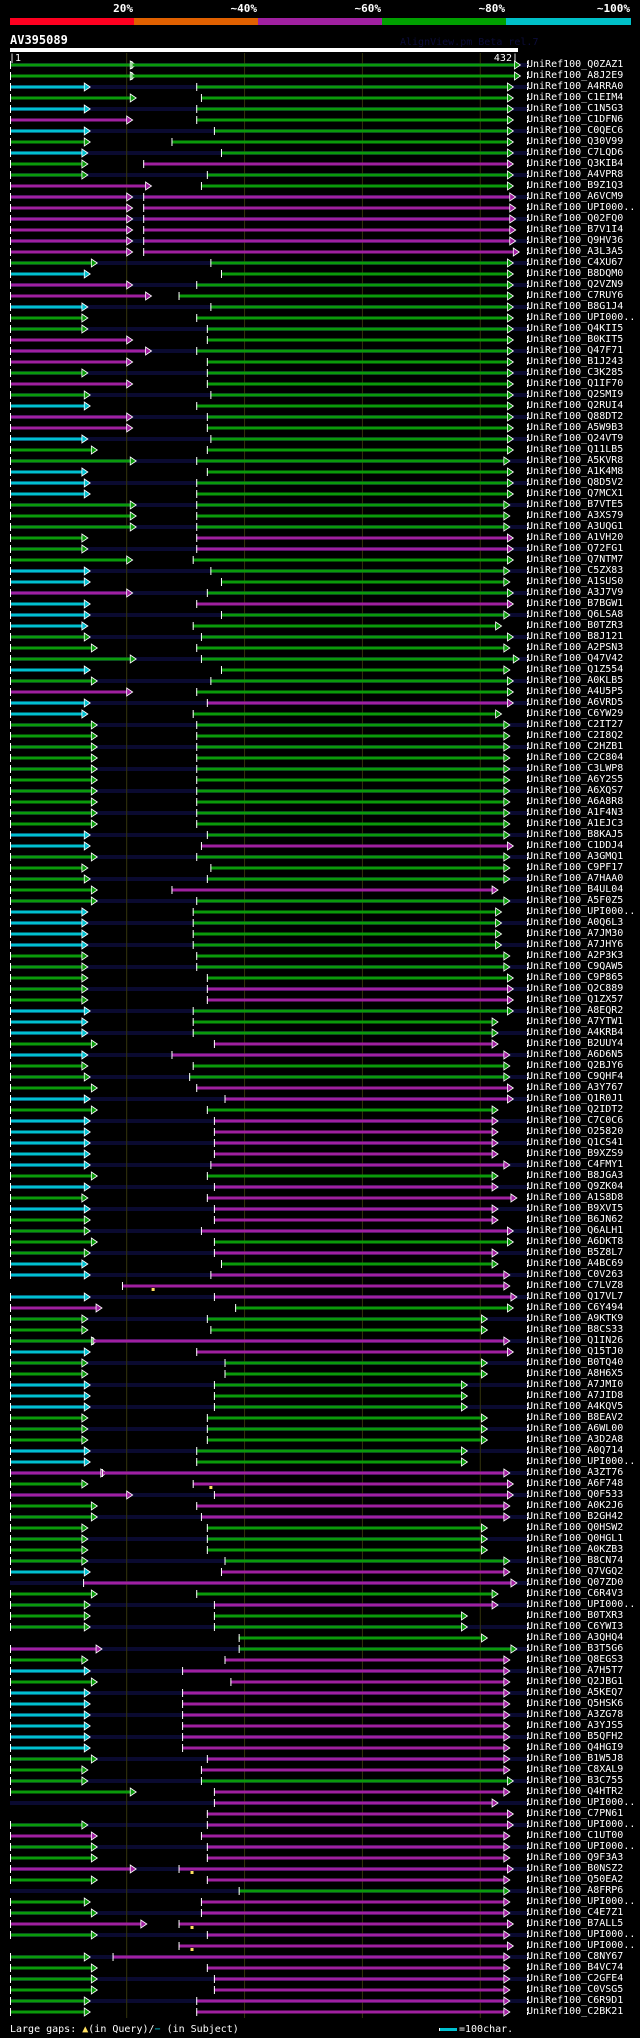  I want to click on hit-label-link: UniRef100_C9P865, so click(575, 977).